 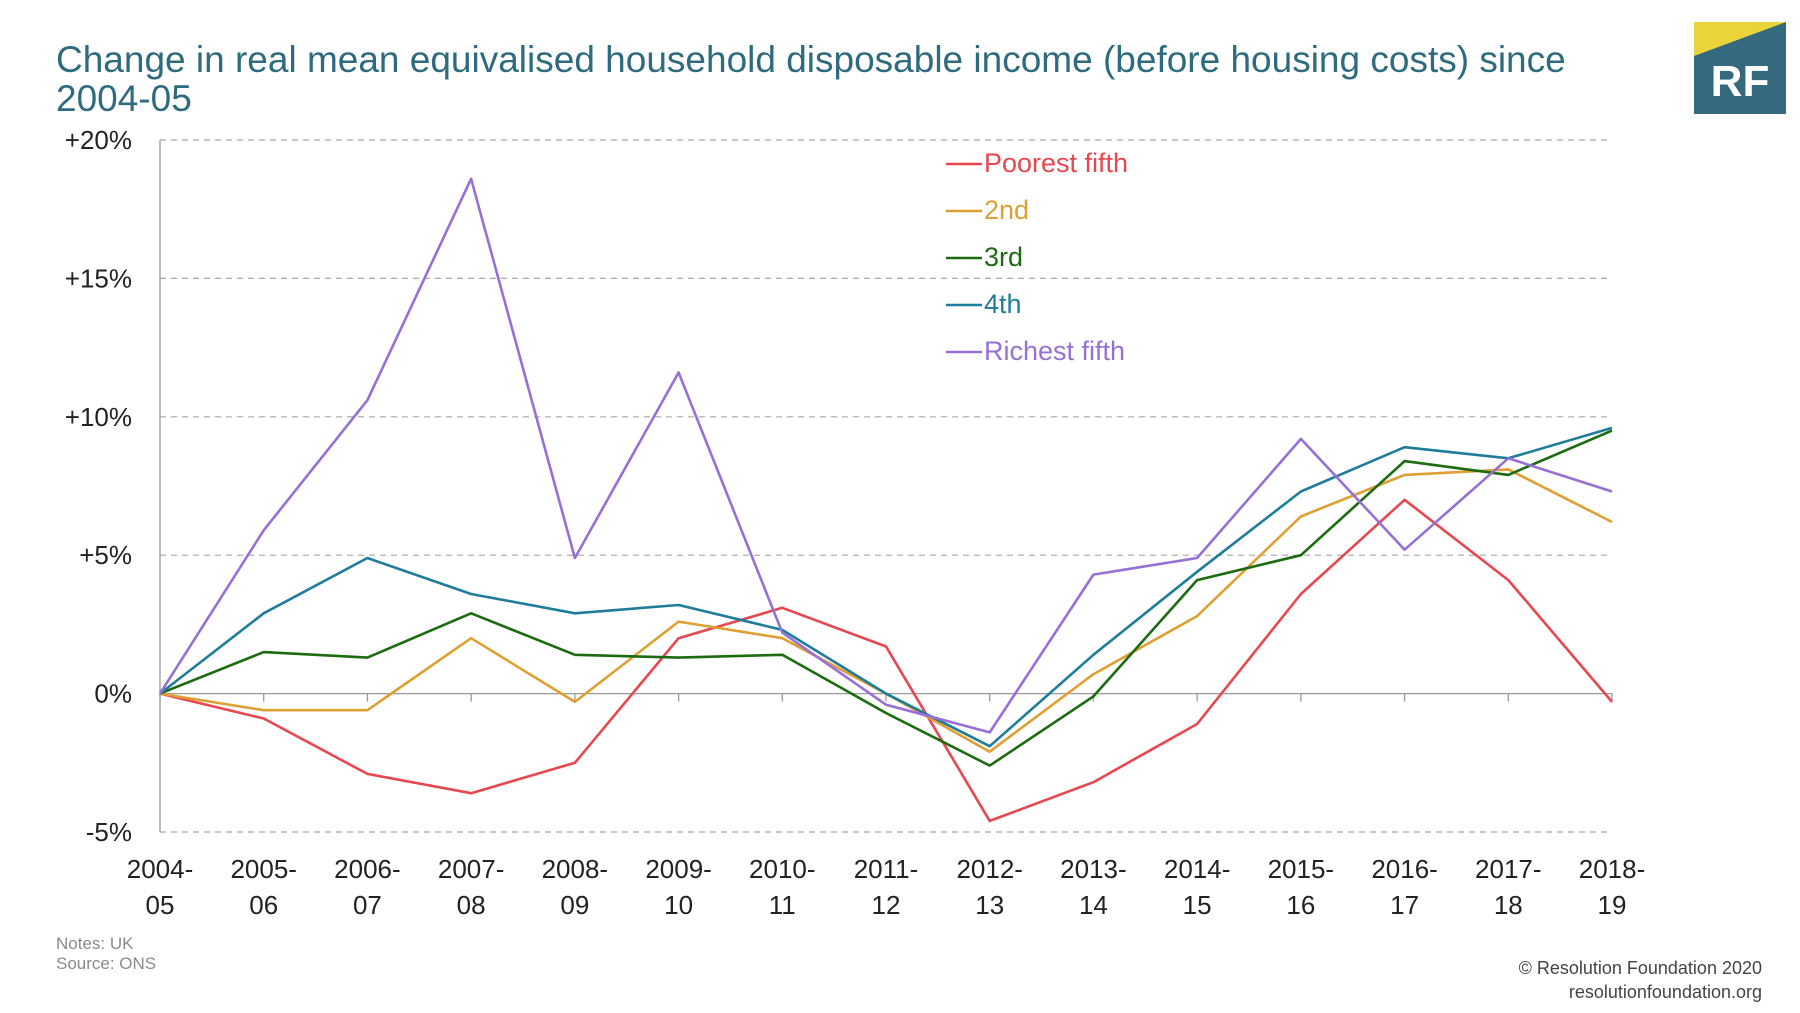 I want to click on x-tick-label: 2009-10, so click(x=678, y=887).